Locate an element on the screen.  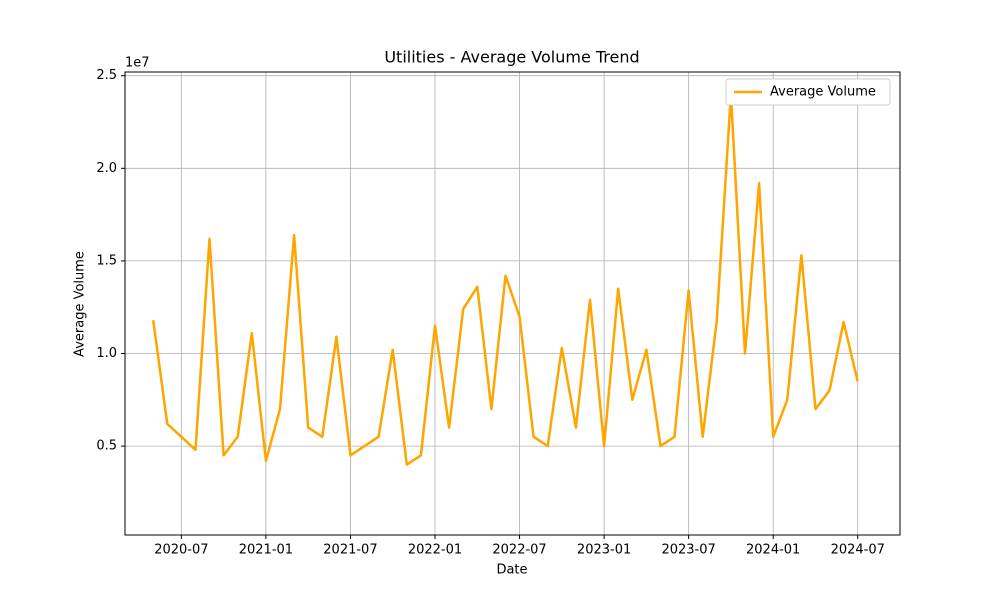
x-tick-label: 2022-01 is located at coordinates (435, 550).